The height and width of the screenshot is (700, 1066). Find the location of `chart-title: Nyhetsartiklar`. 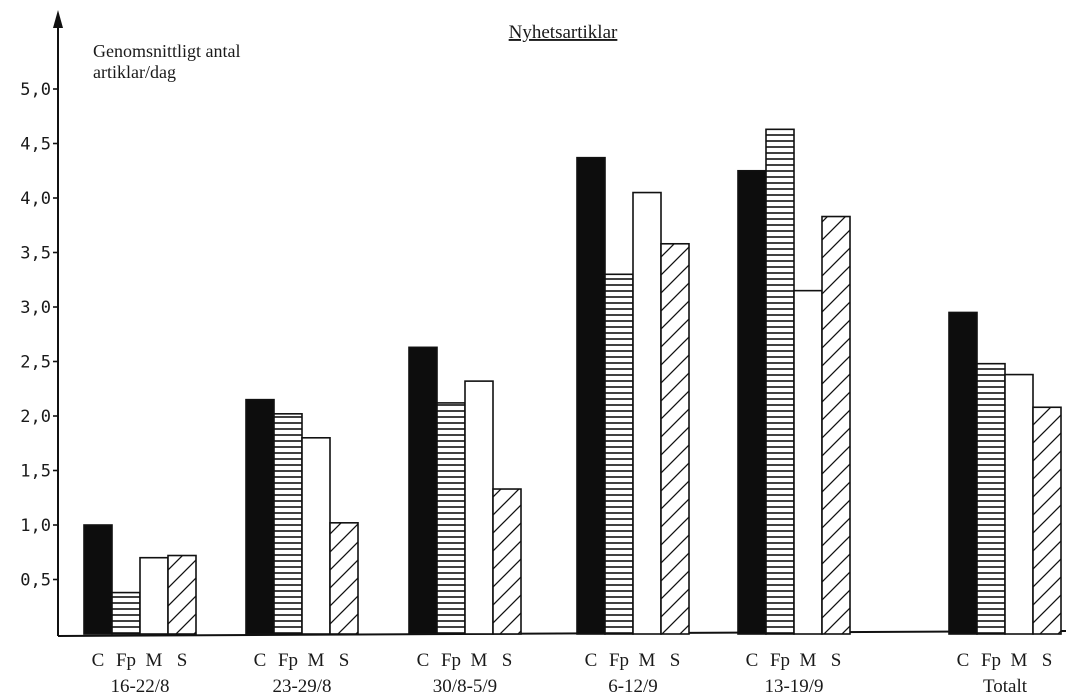

chart-title: Nyhetsartiklar is located at coordinates (563, 32).